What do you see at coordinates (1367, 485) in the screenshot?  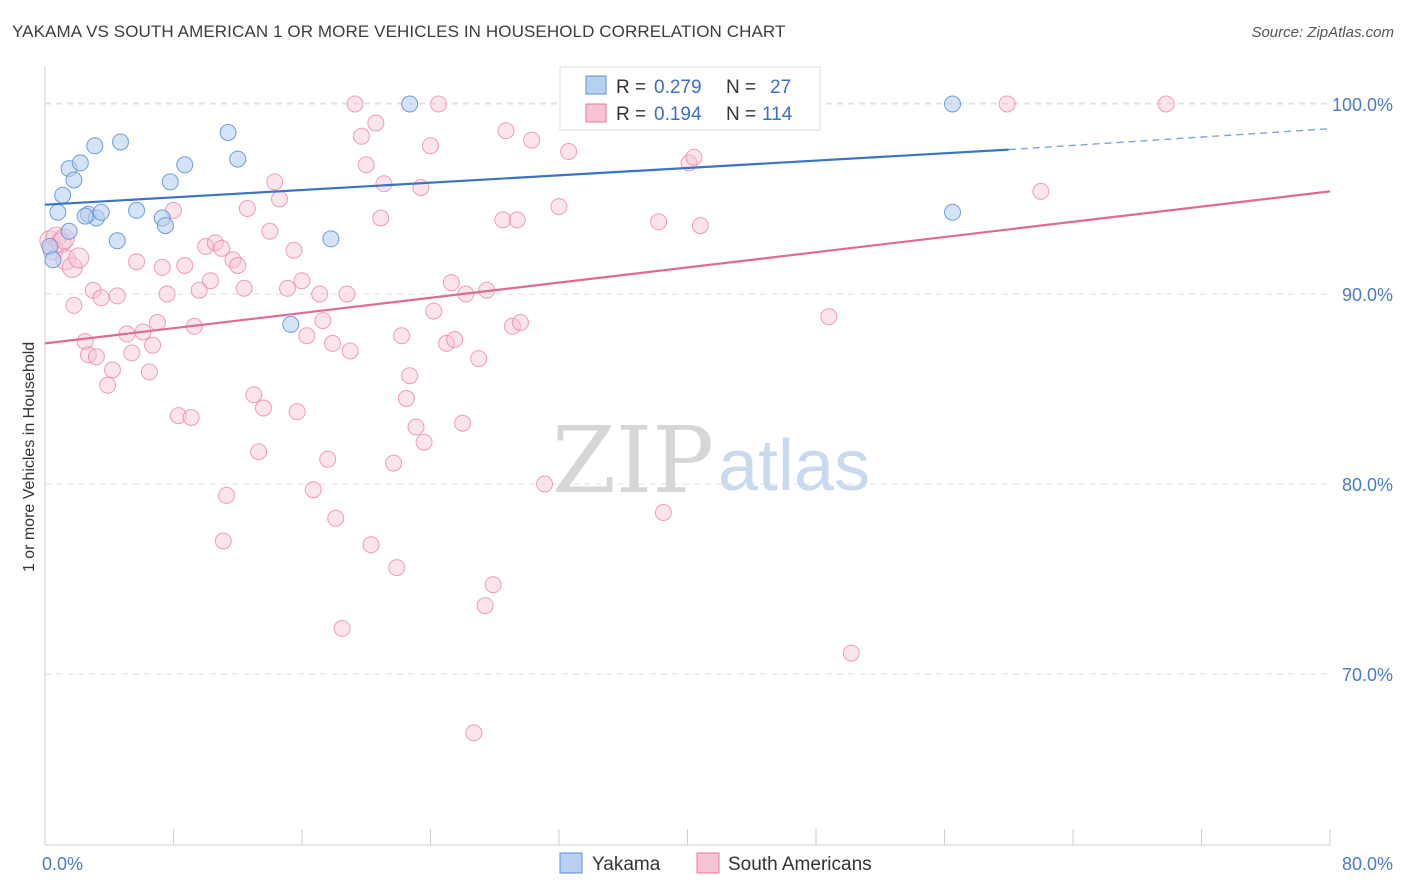 I see `y-tick-label: 80.0%` at bounding box center [1367, 485].